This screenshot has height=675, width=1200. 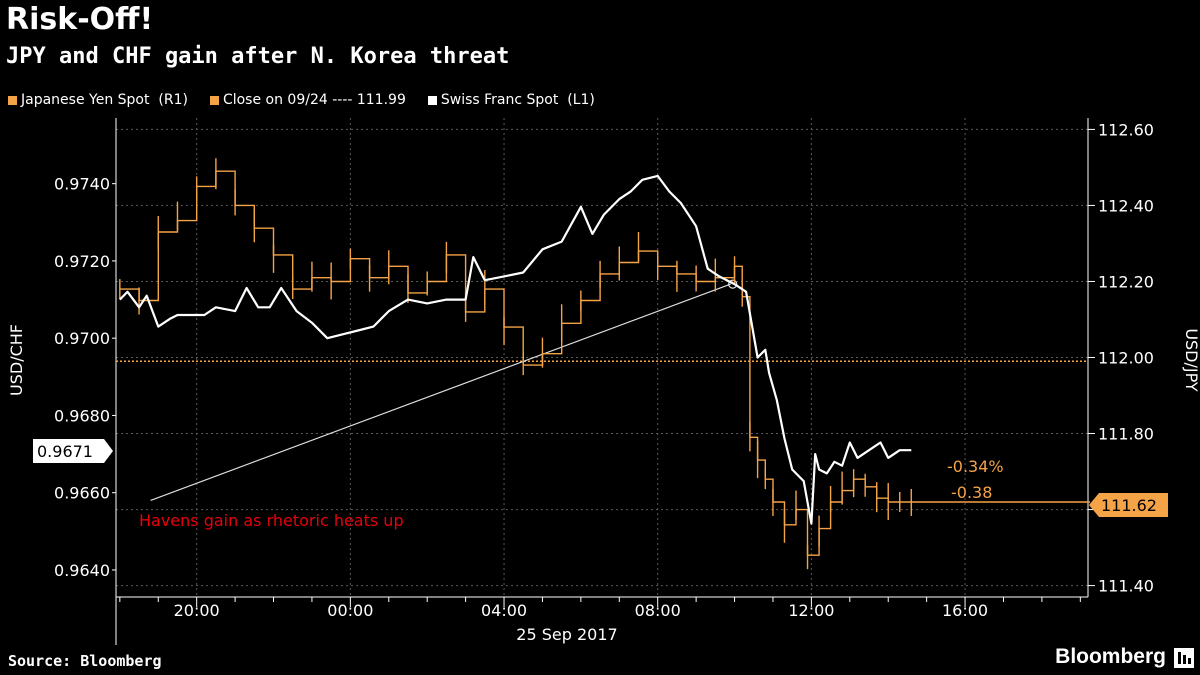 I want to click on jpy-last-value: 111.62, so click(x=1129, y=505).